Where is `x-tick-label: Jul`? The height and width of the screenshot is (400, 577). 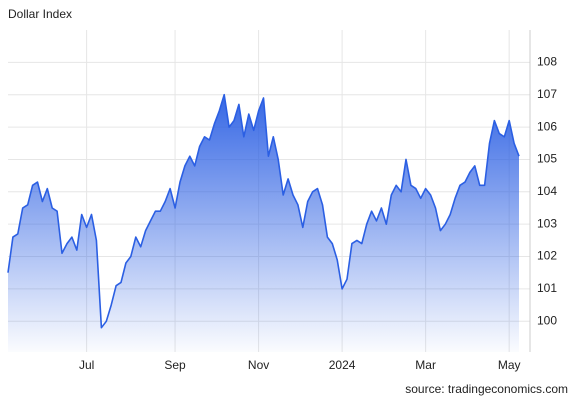 x-tick-label: Jul is located at coordinates (86, 365).